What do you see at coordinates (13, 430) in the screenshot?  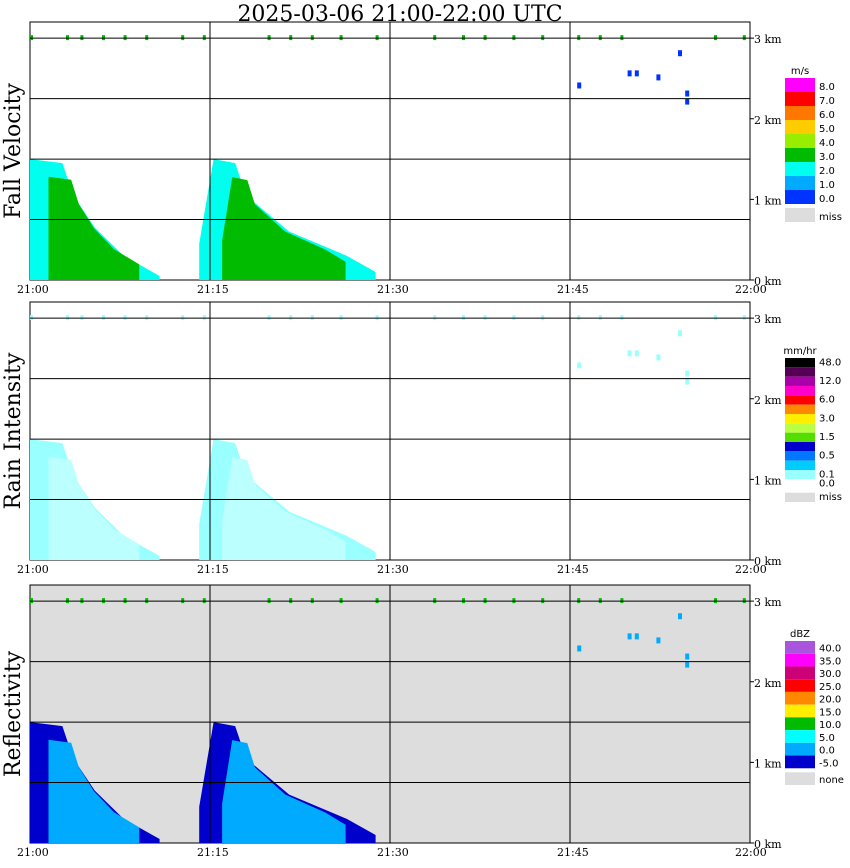 I see `y-axis-label: Rain Intensity` at bounding box center [13, 430].